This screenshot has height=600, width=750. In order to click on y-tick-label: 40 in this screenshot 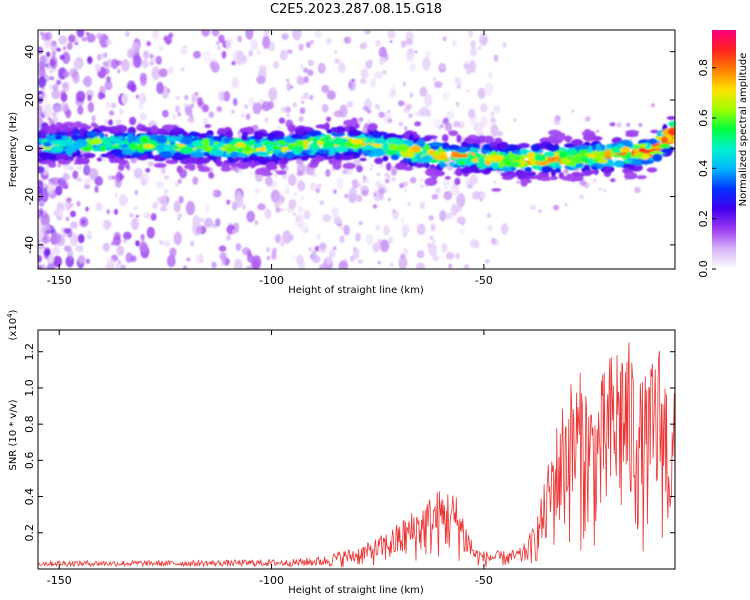, I will do `click(29, 52)`.